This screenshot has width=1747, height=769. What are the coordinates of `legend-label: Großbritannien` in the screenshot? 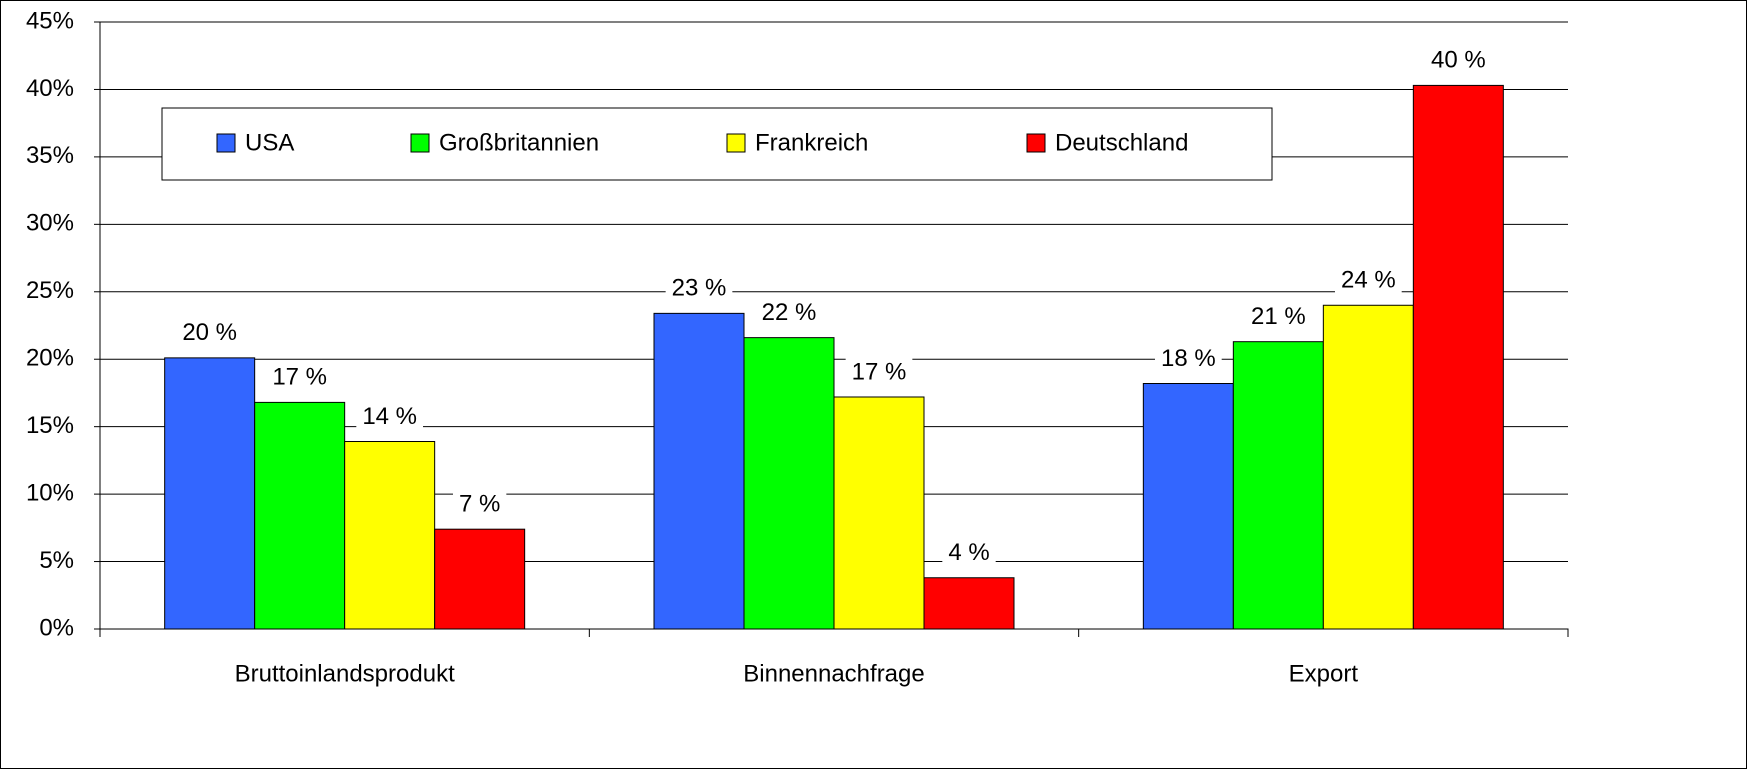 It's located at (519, 142).